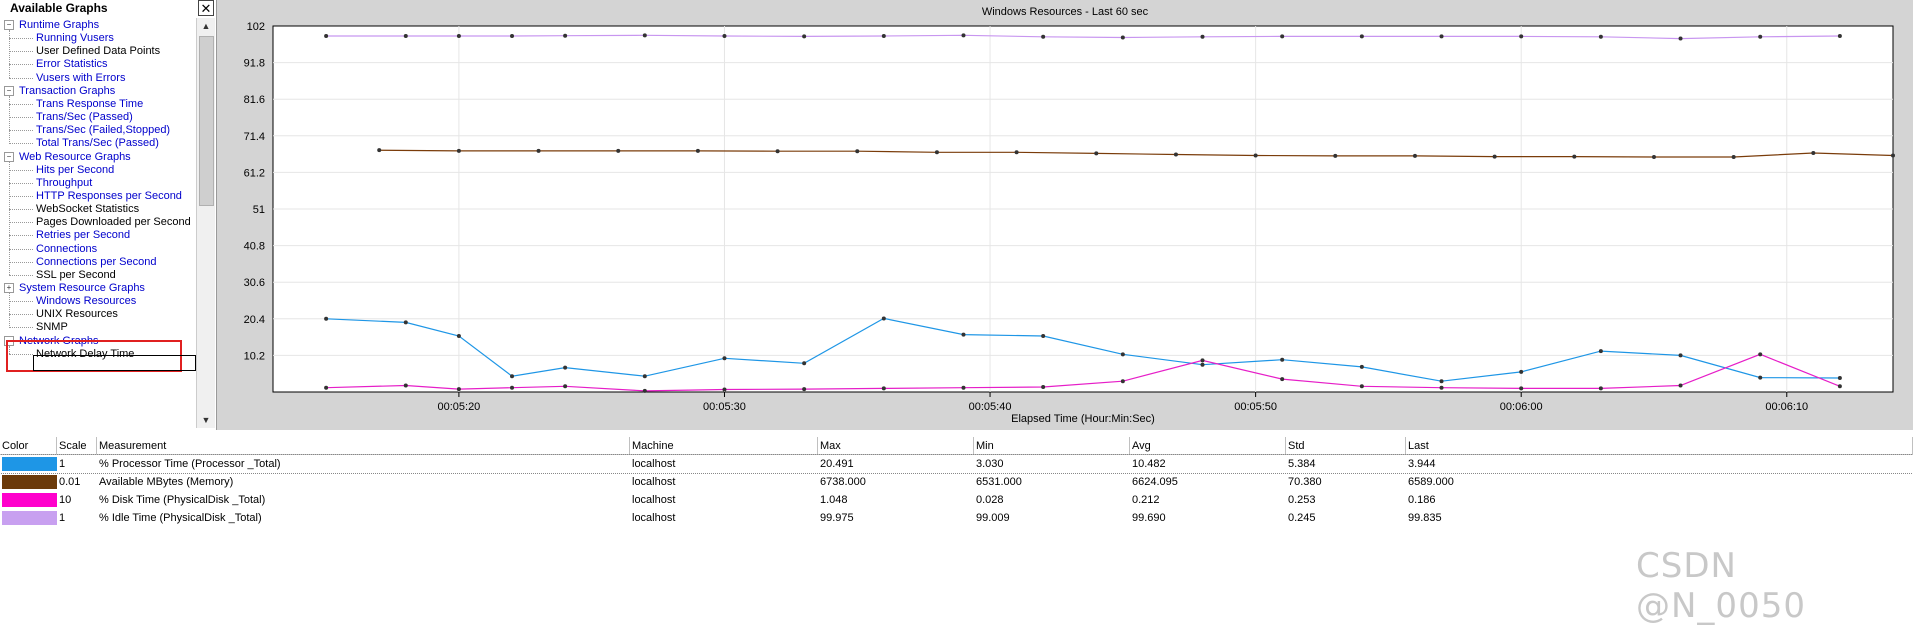  What do you see at coordinates (97, 143) in the screenshot?
I see `tree-item-label: Total Trans/Sec (Passed)` at bounding box center [97, 143].